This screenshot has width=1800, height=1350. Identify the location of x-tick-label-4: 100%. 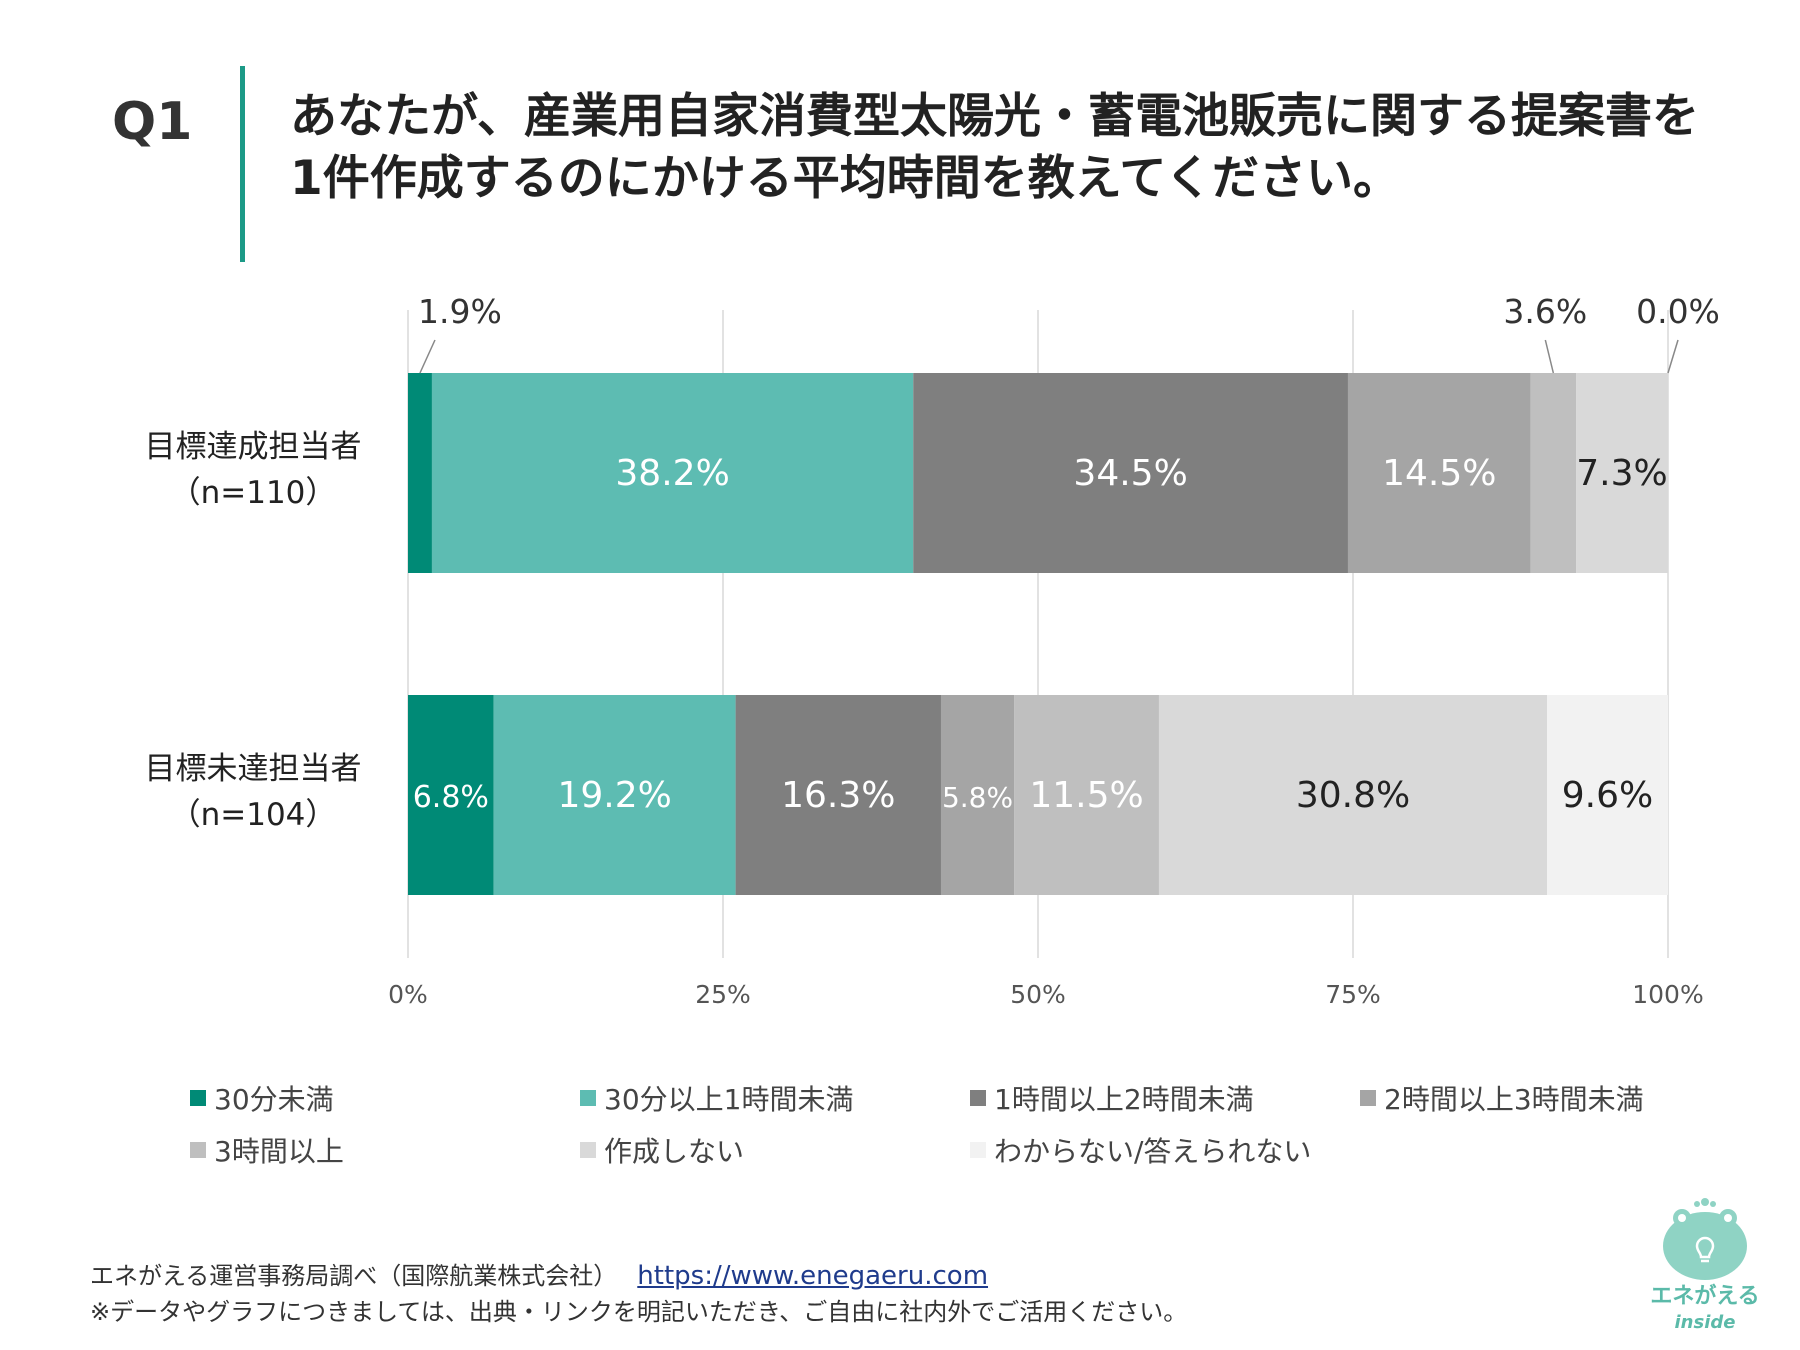
(1667, 994).